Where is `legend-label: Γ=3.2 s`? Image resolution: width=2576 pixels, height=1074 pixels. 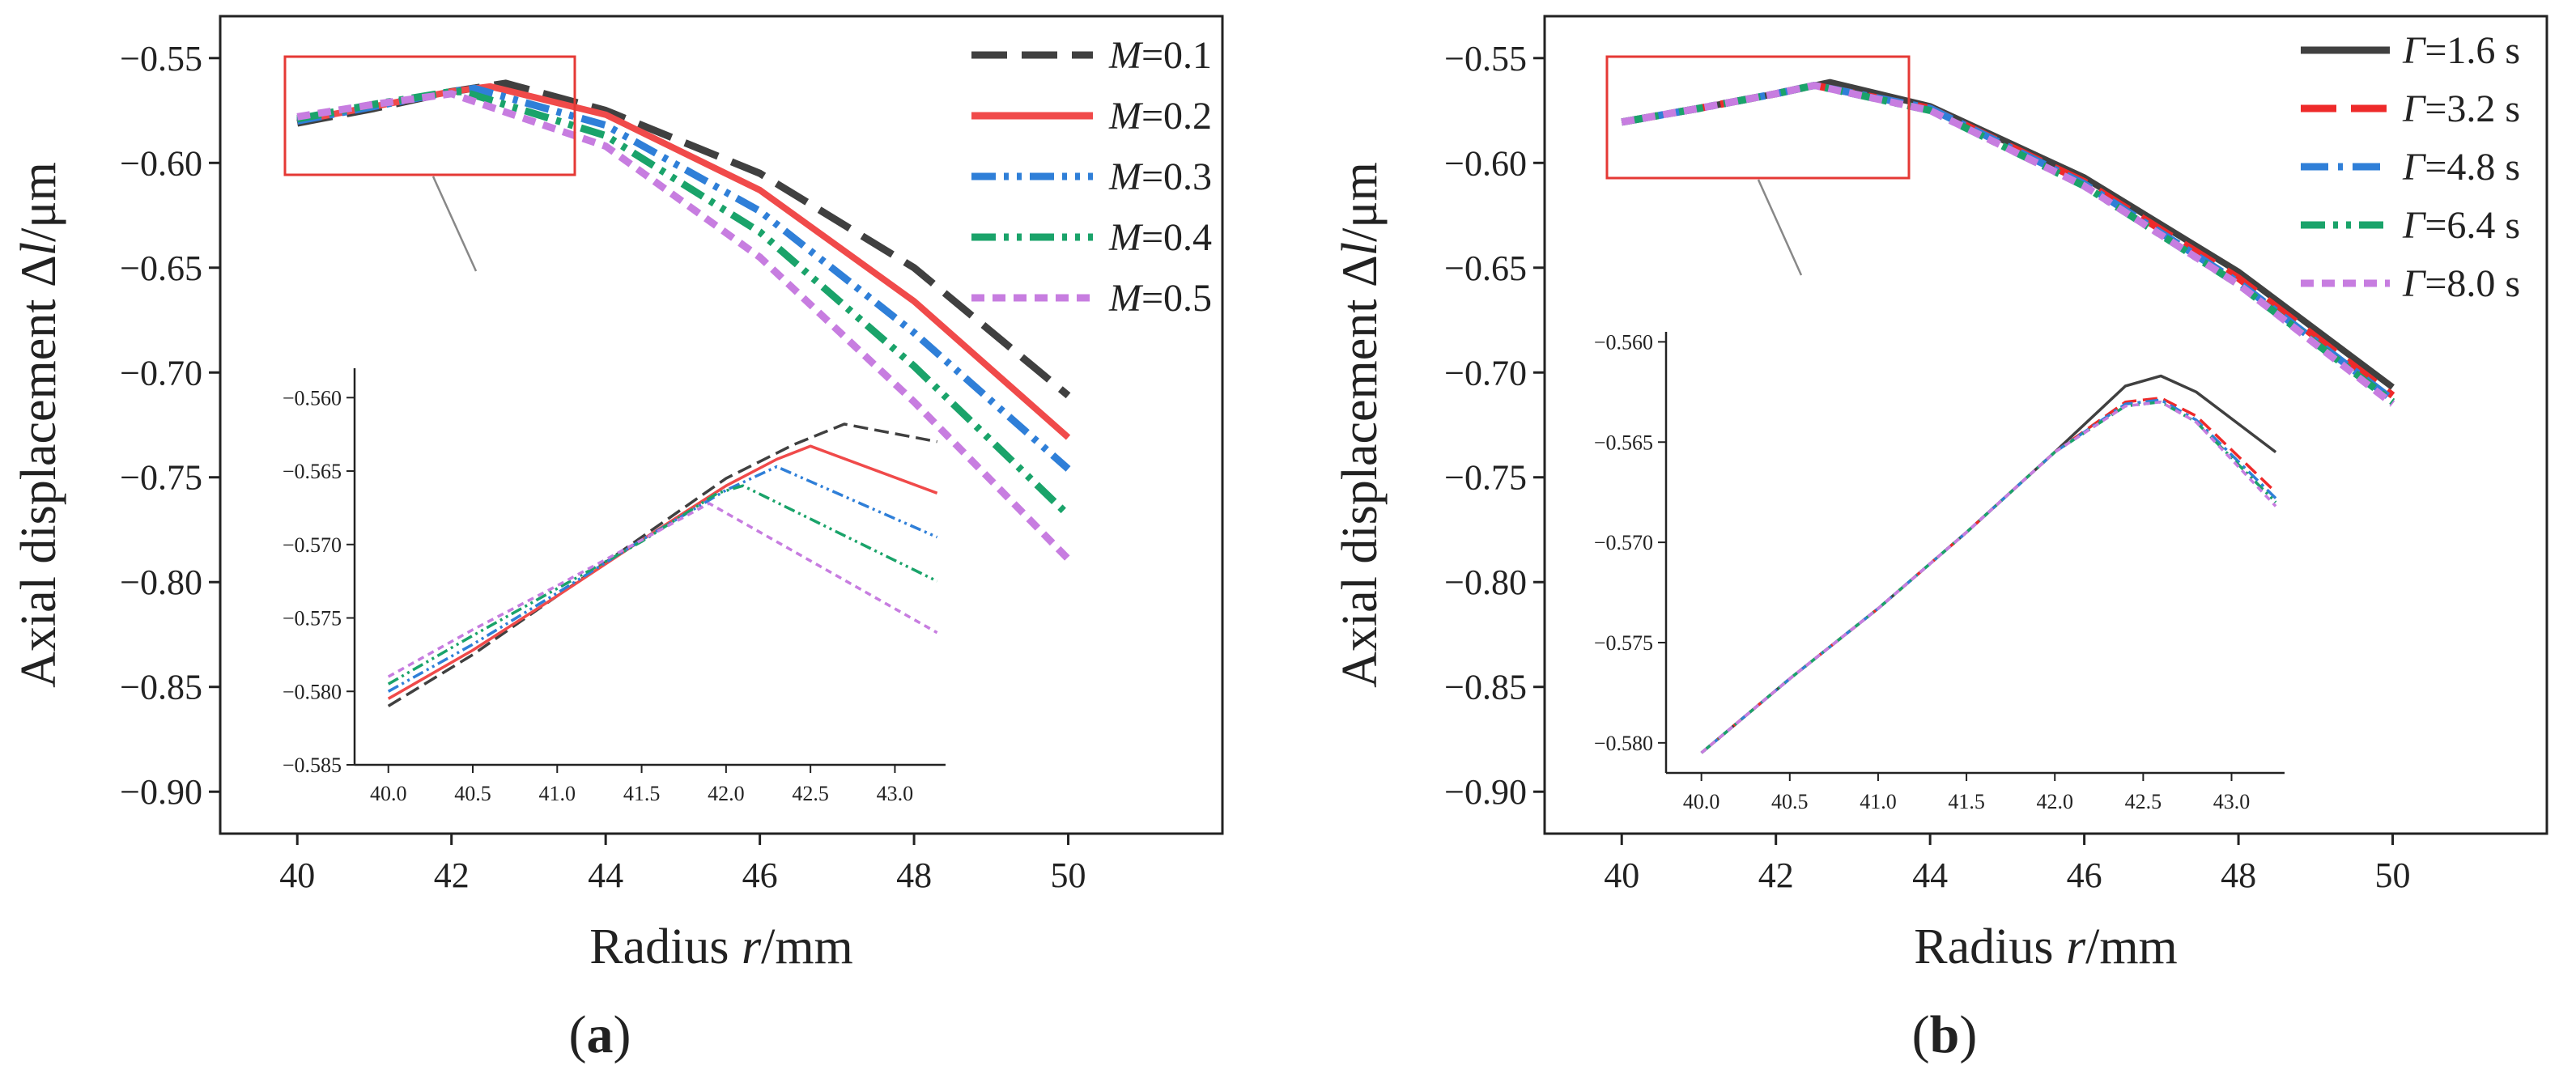 legend-label: Γ=3.2 s is located at coordinates (2461, 108).